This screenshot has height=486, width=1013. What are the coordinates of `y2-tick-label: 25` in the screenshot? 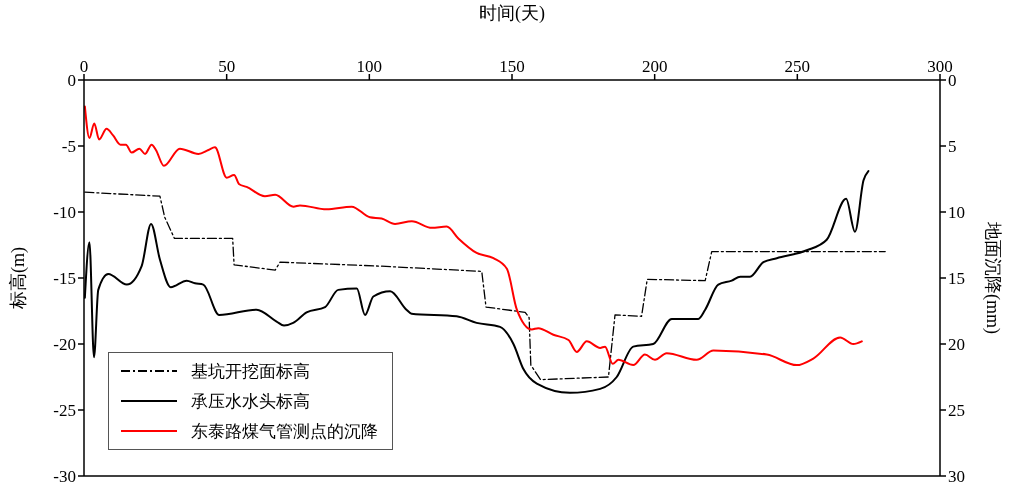 It's located at (956, 411).